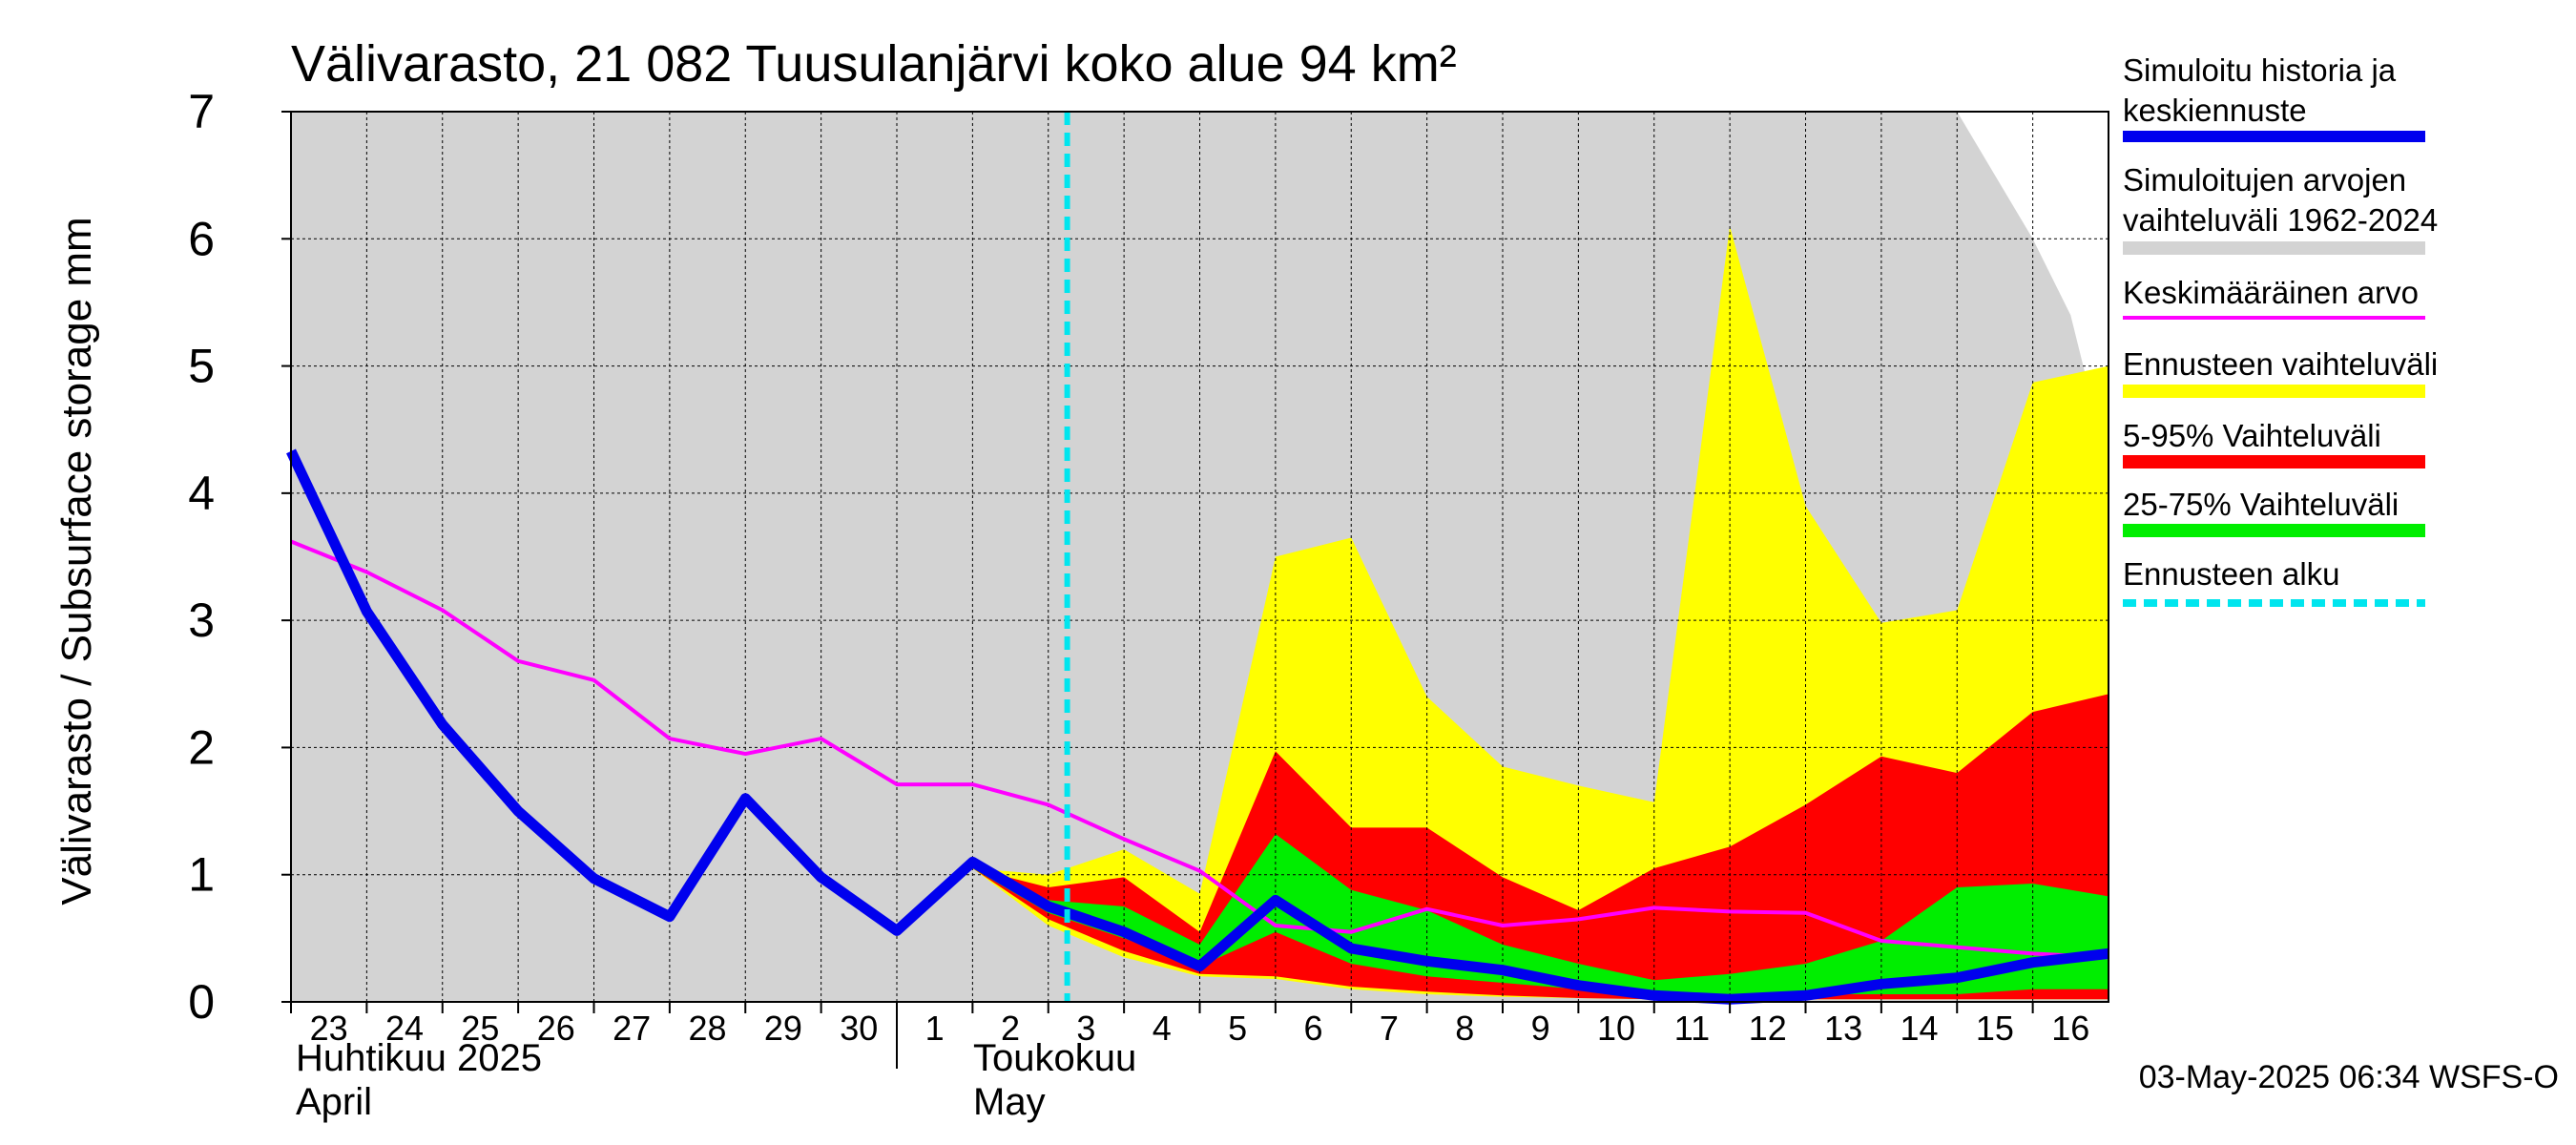 The width and height of the screenshot is (2576, 1145). I want to click on x-tick-label: 29, so click(783, 1029).